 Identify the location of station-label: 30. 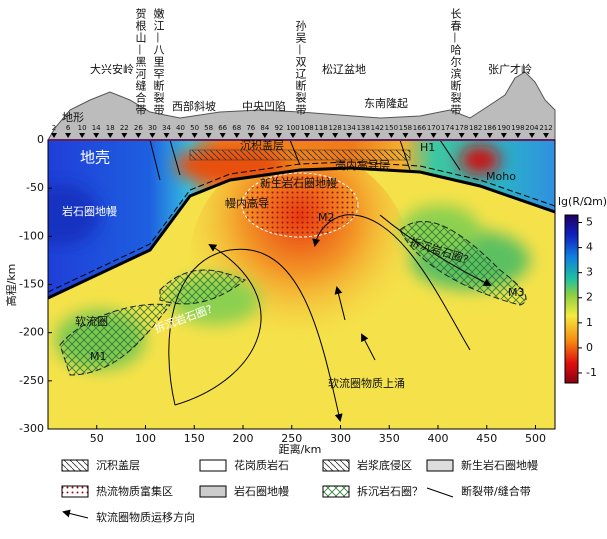
(152, 128).